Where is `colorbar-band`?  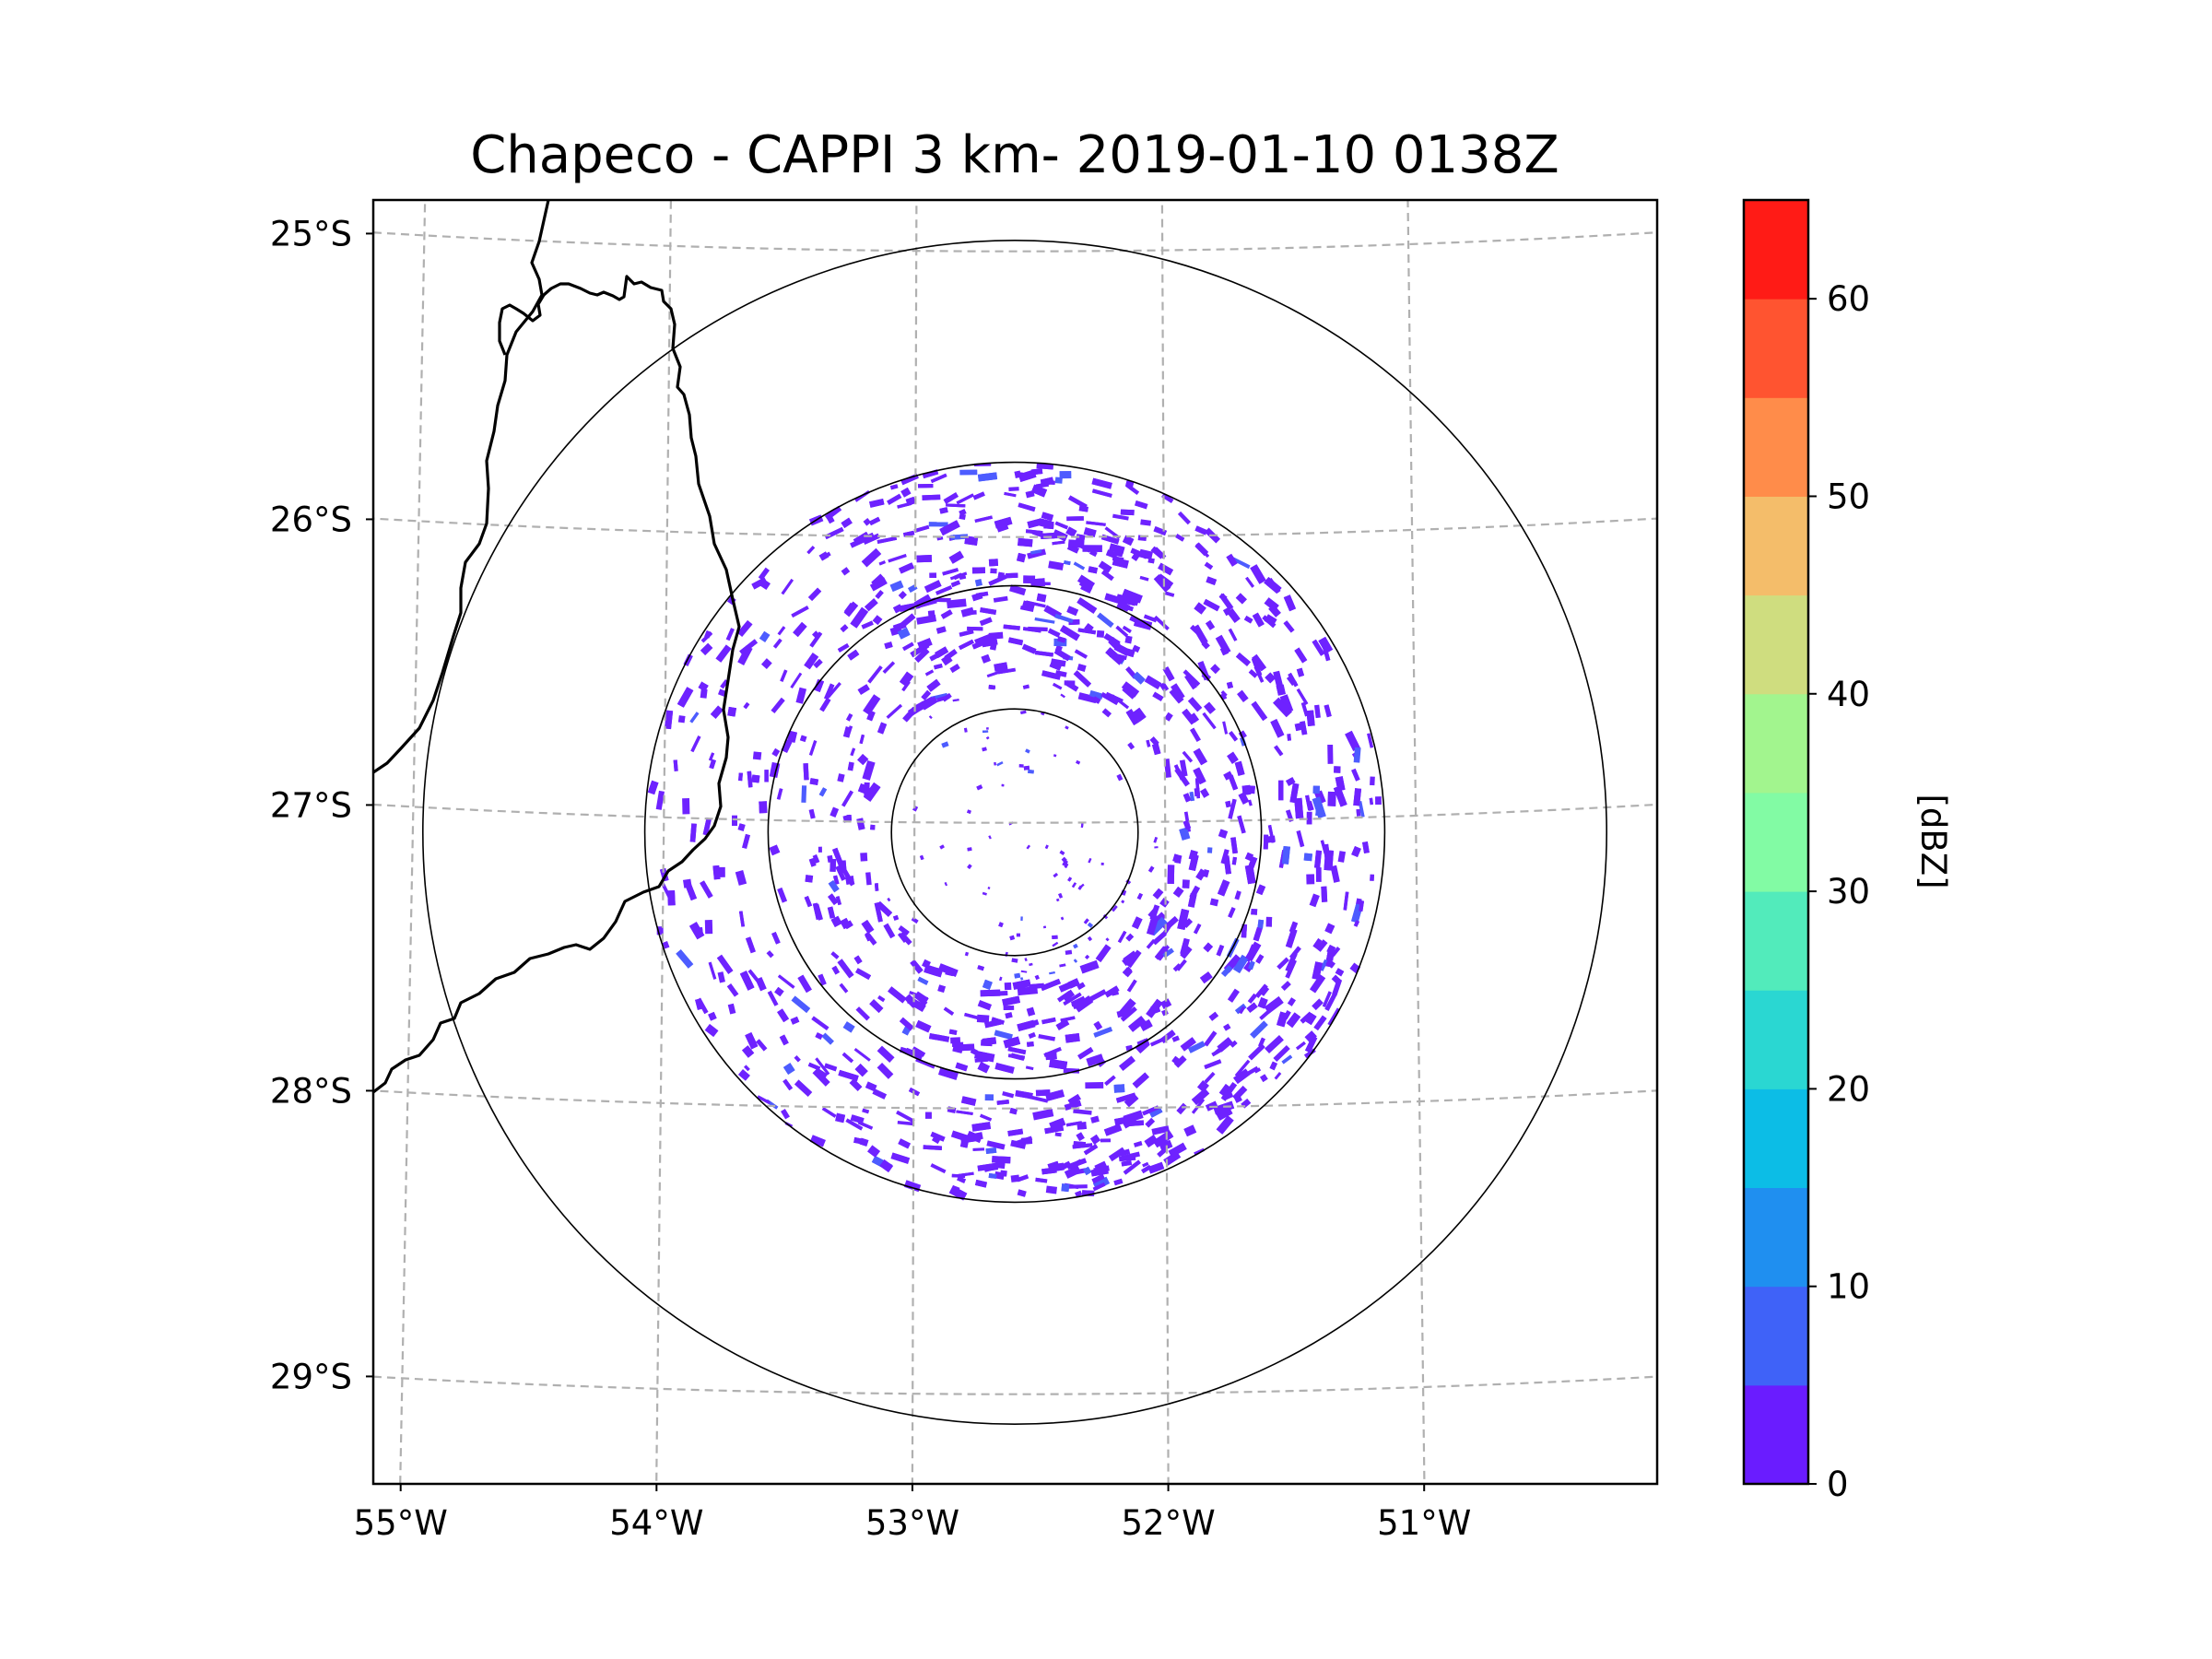 colorbar-band is located at coordinates (1776, 250).